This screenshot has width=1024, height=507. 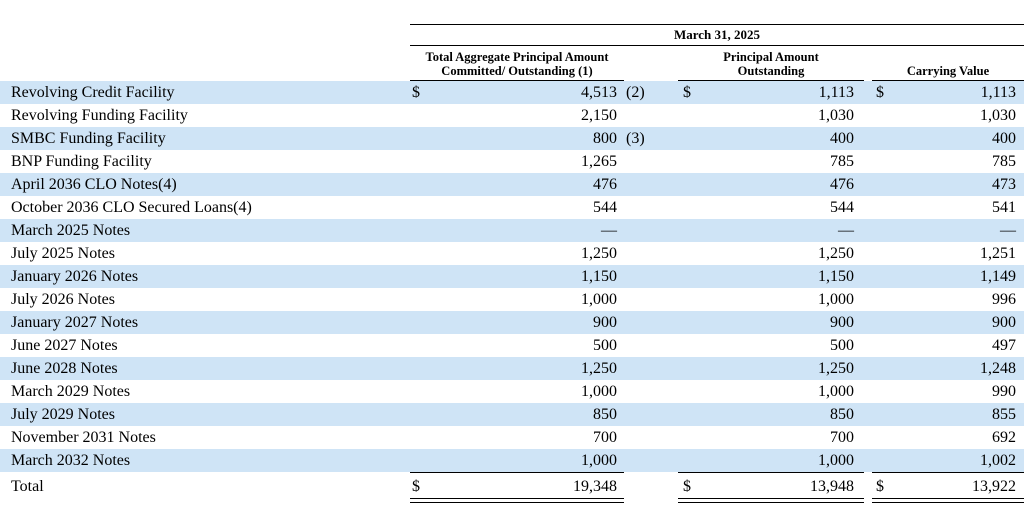 What do you see at coordinates (416, 92) in the screenshot?
I see `col1-dollar: $` at bounding box center [416, 92].